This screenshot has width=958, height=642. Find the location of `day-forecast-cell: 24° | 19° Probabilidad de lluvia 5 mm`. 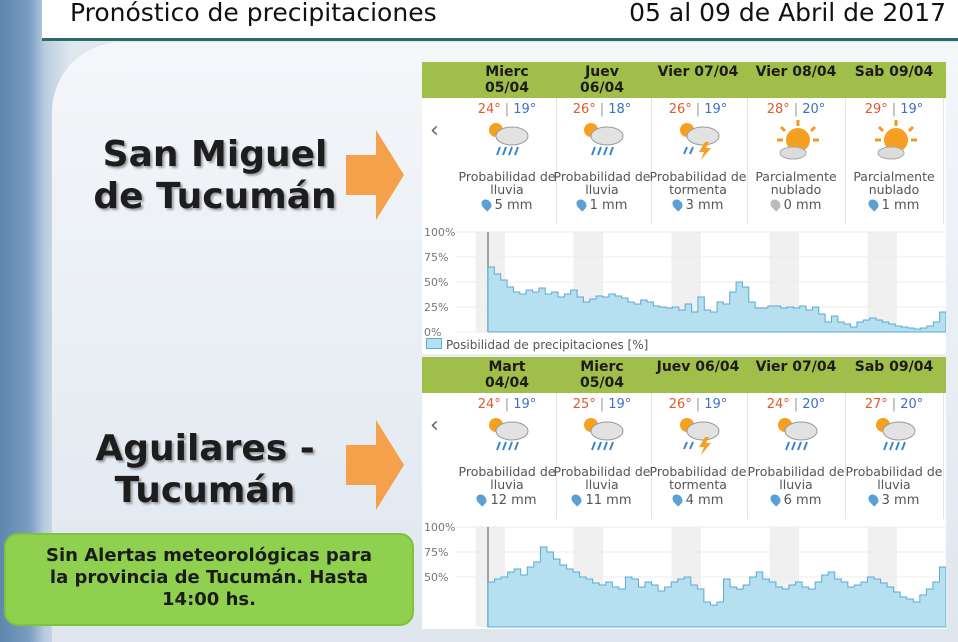

day-forecast-cell: 24° | 19° Probabilidad de lluvia 5 mm is located at coordinates (507, 161).